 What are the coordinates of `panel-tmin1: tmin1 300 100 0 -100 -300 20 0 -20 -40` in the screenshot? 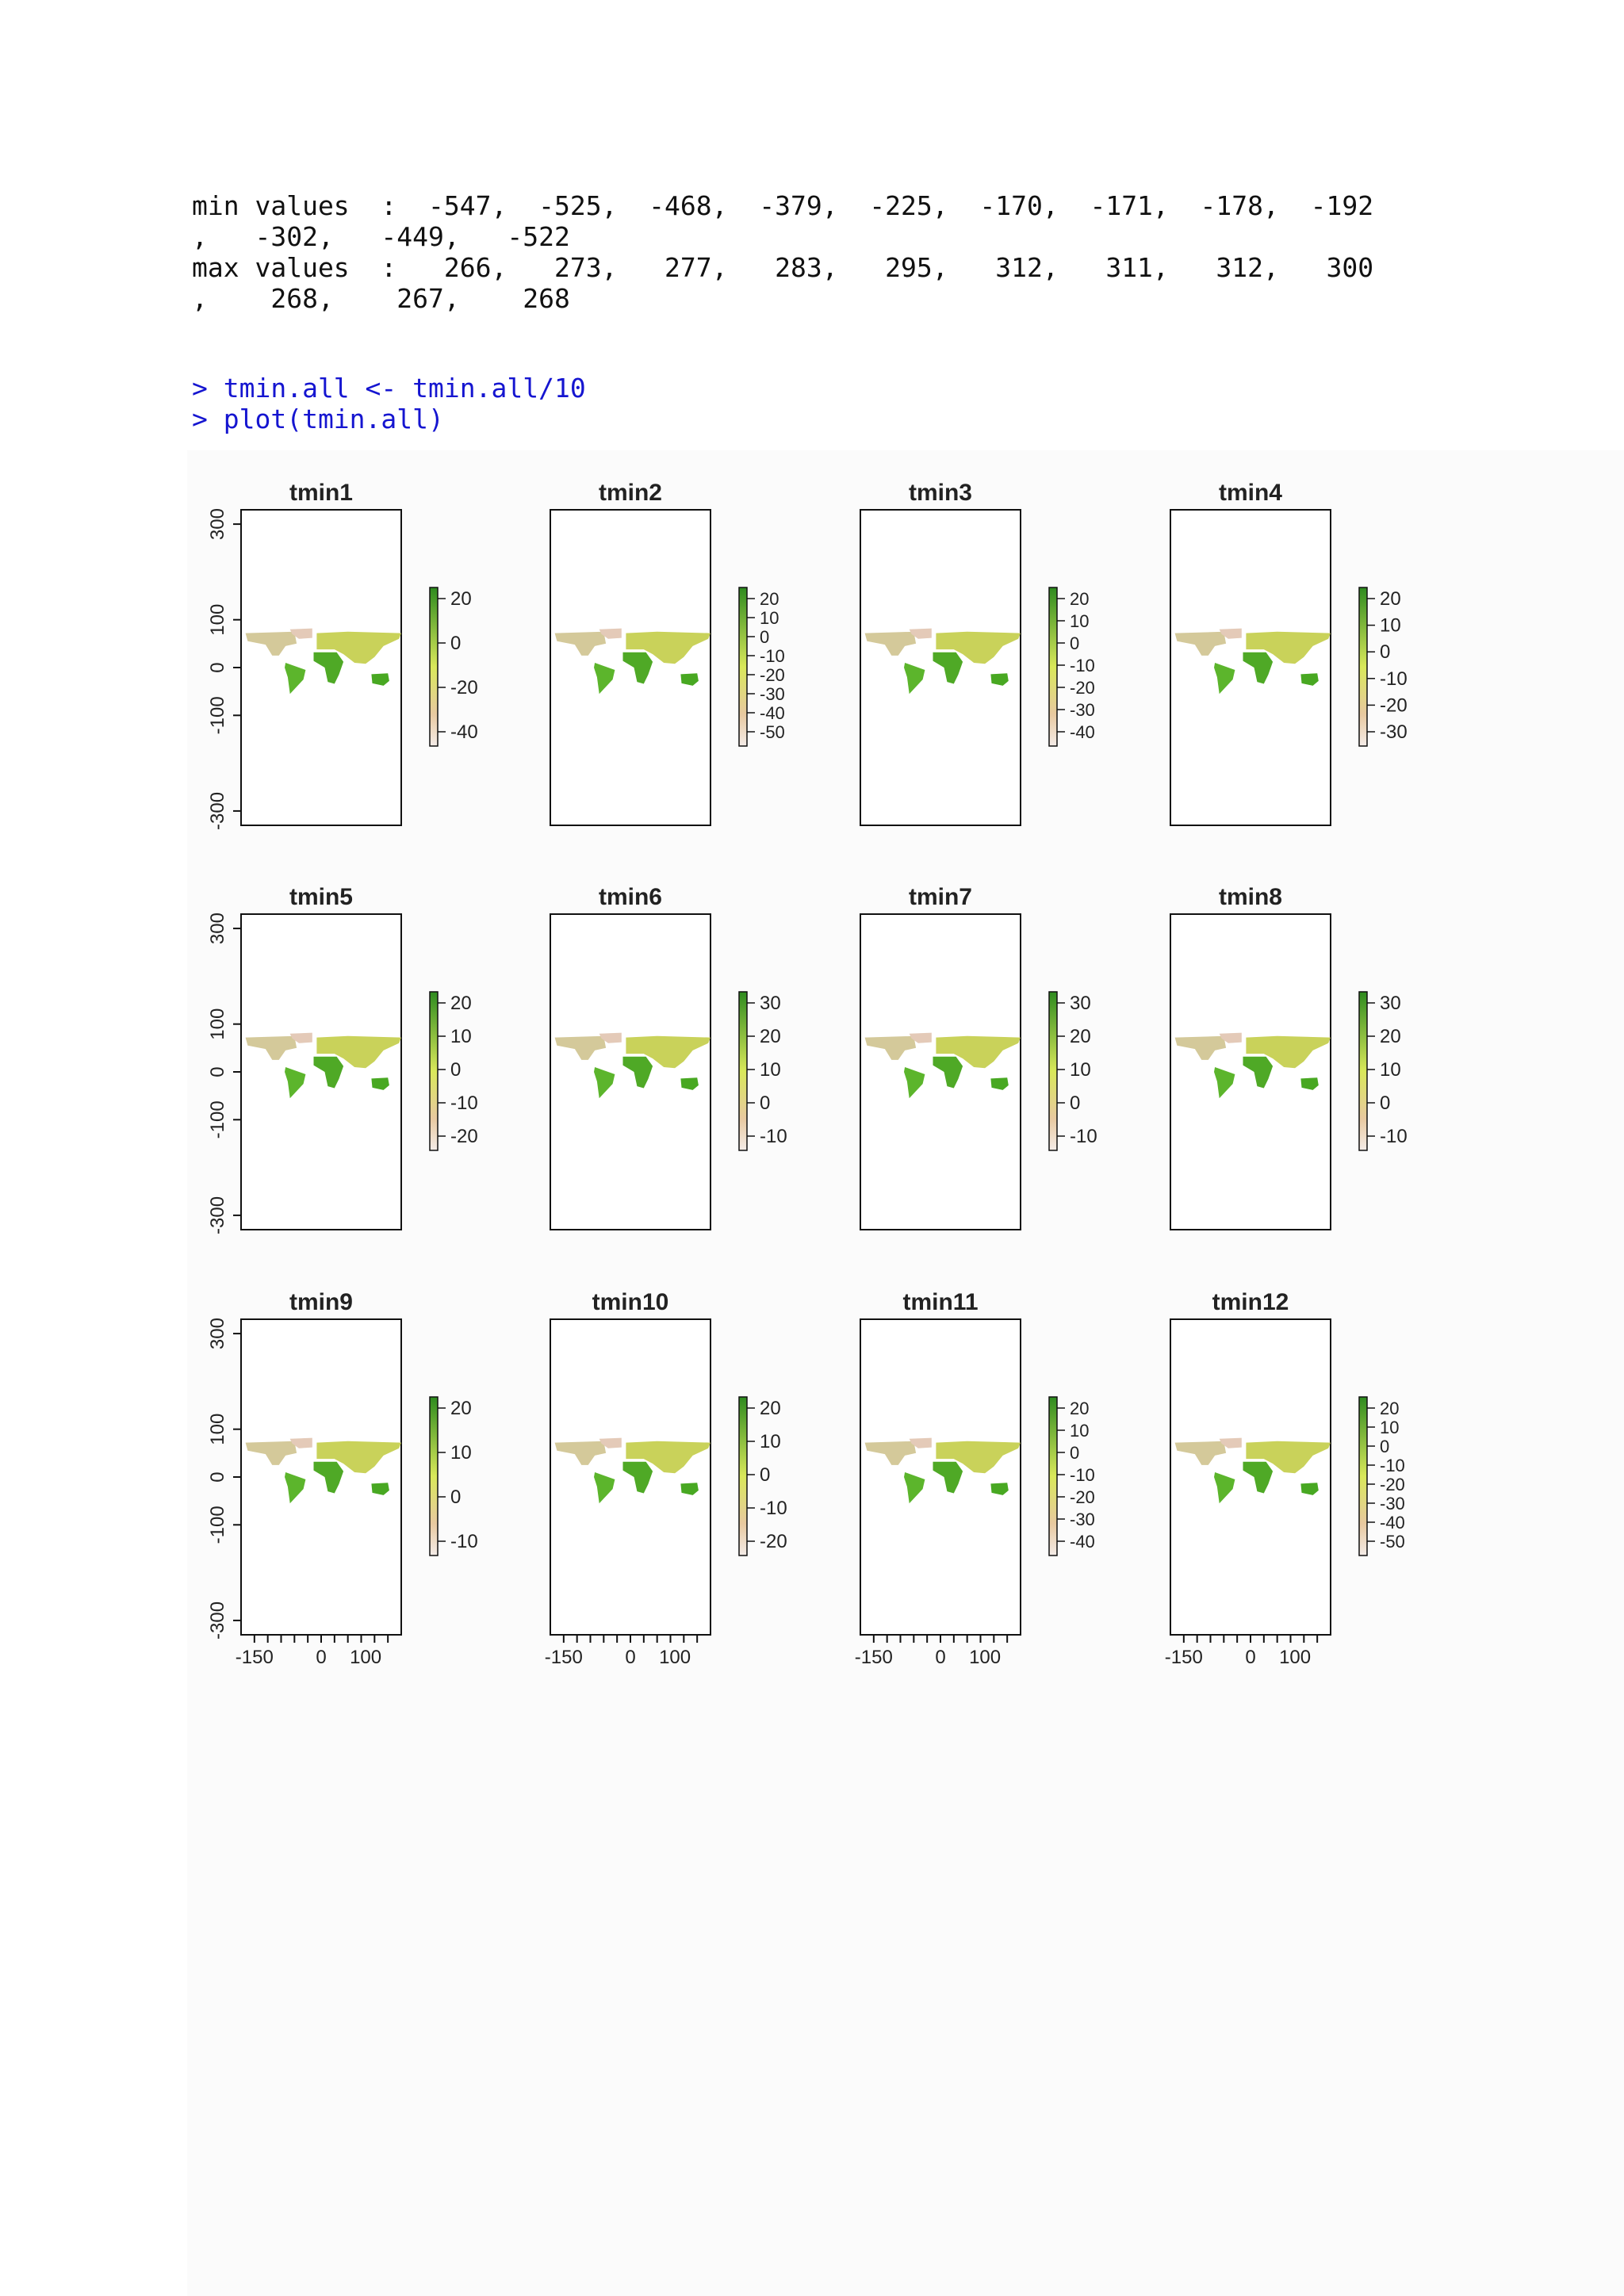 It's located at (342, 655).